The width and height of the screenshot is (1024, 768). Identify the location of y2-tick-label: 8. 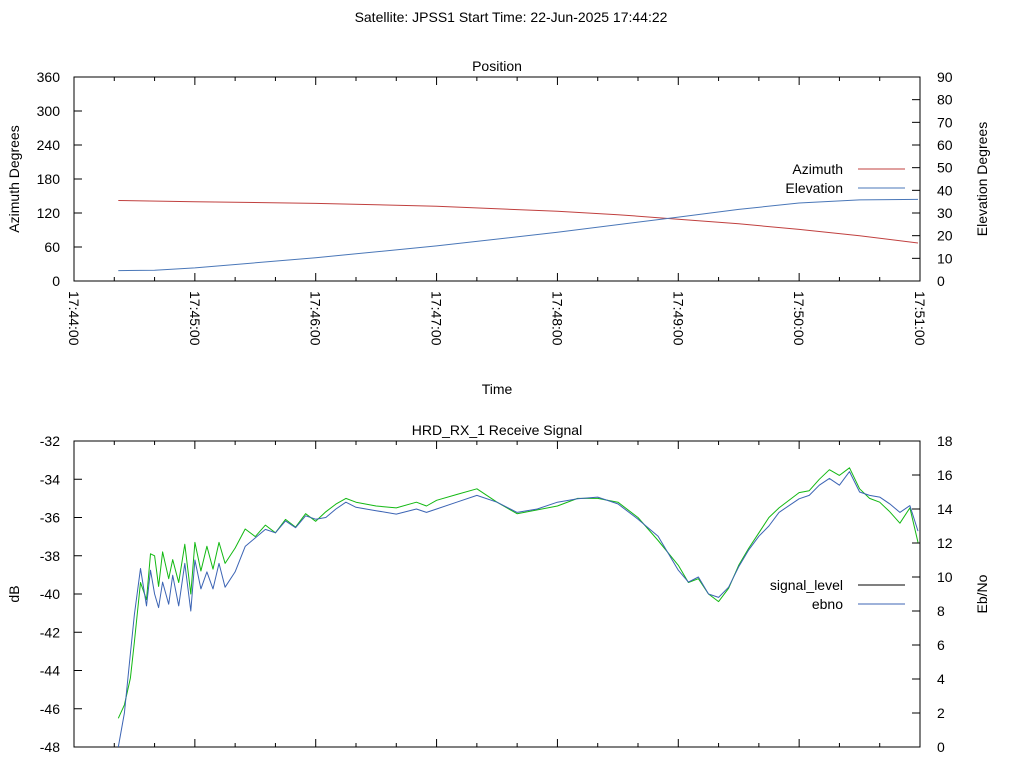
(941, 611).